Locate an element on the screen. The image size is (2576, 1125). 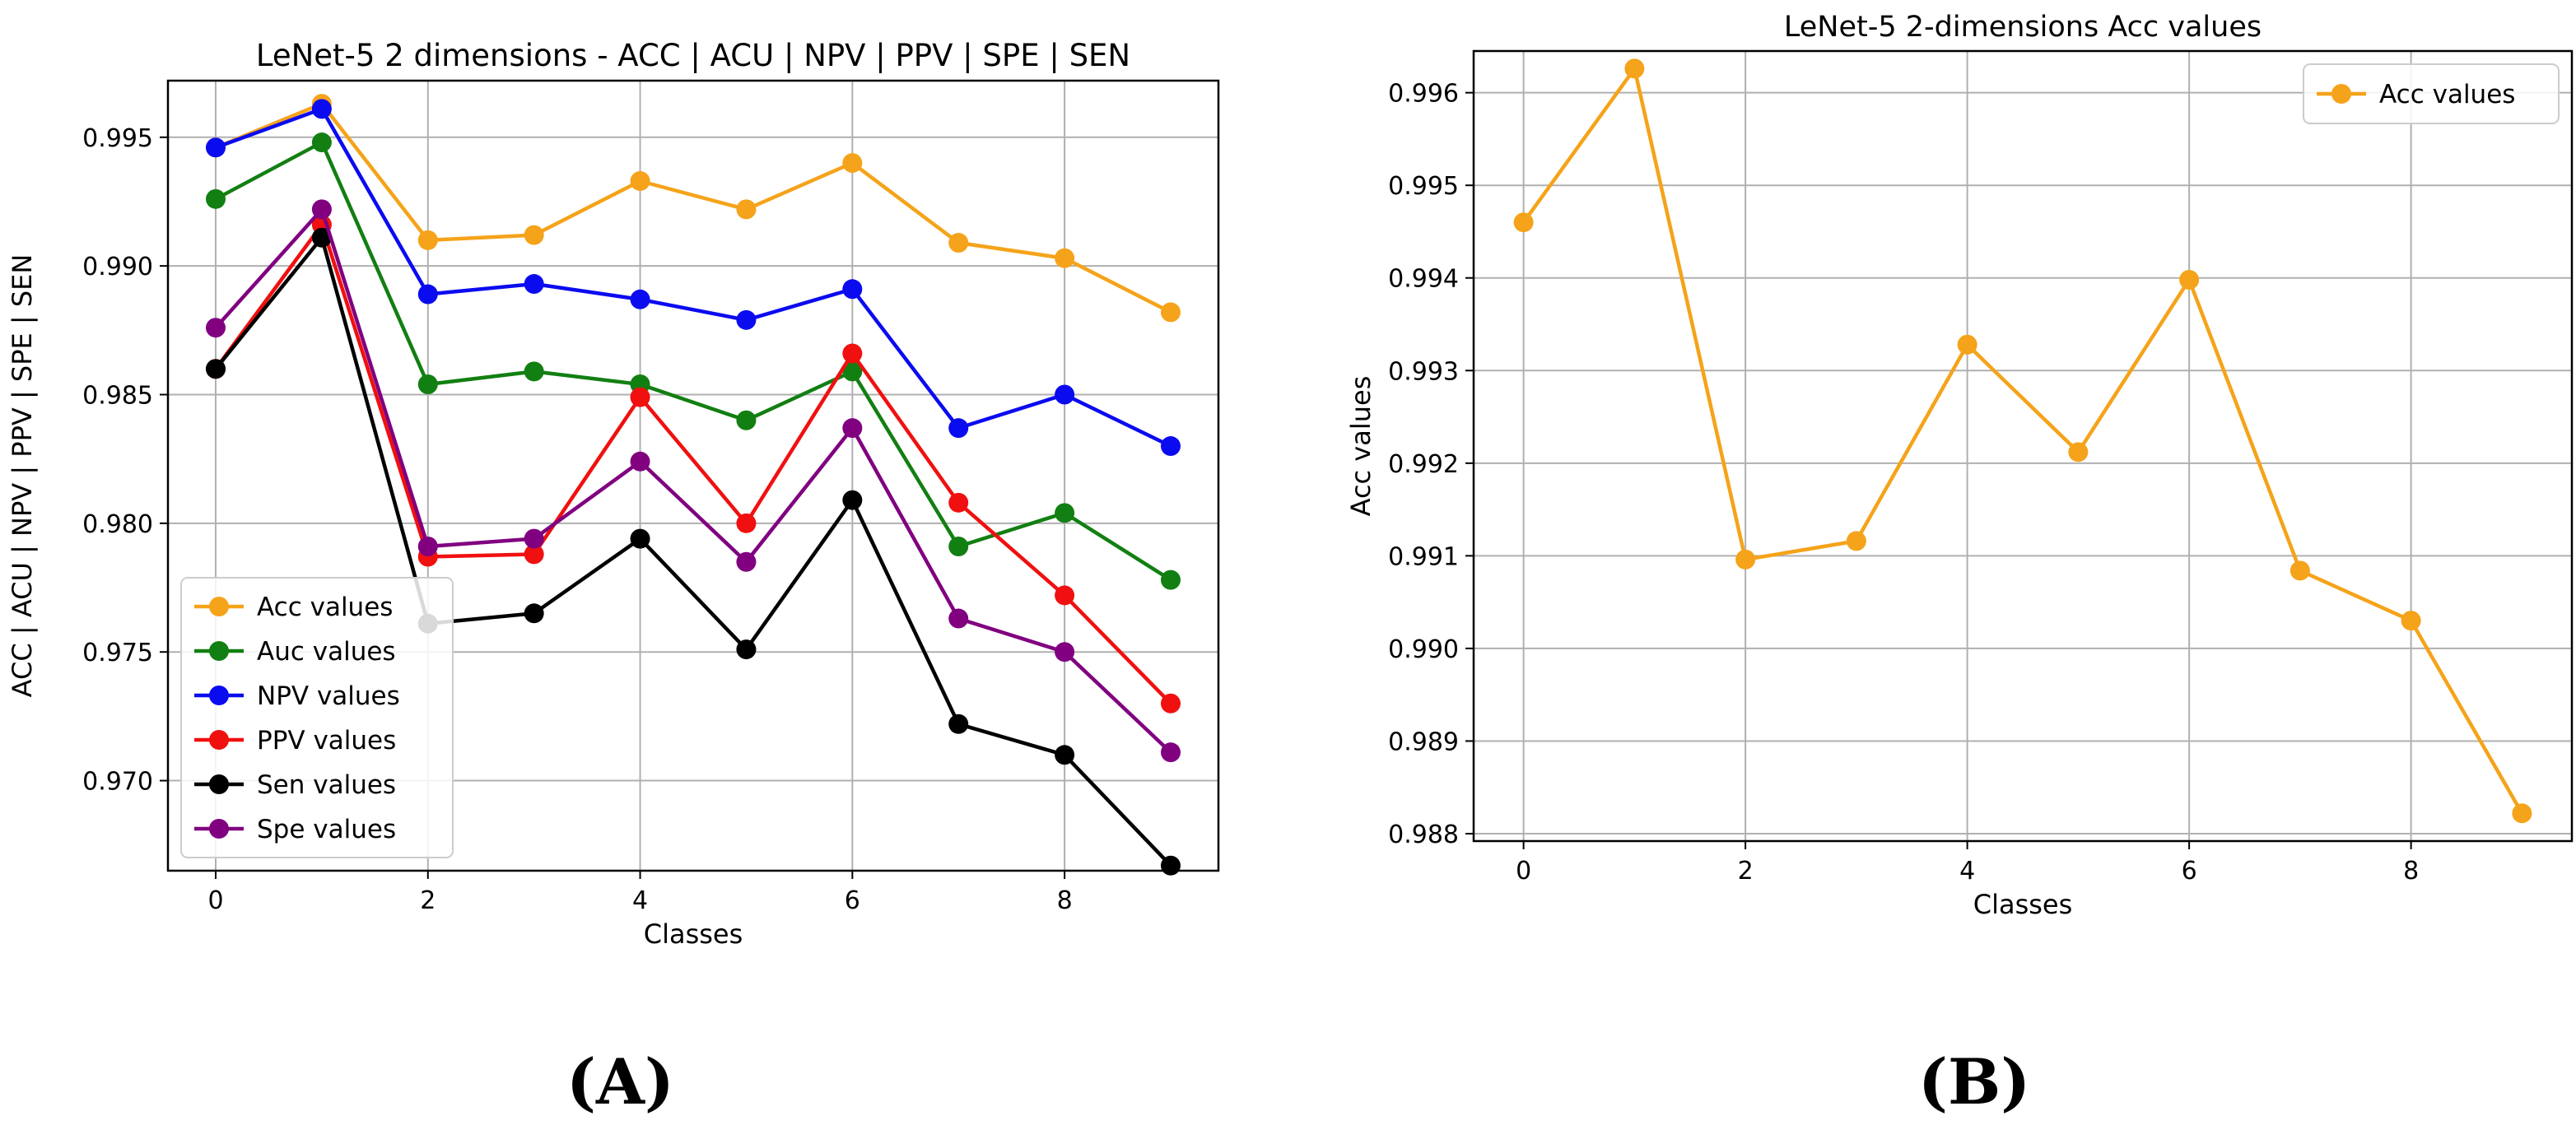
b-y-tick-label: 0.996 is located at coordinates (1423, 94).